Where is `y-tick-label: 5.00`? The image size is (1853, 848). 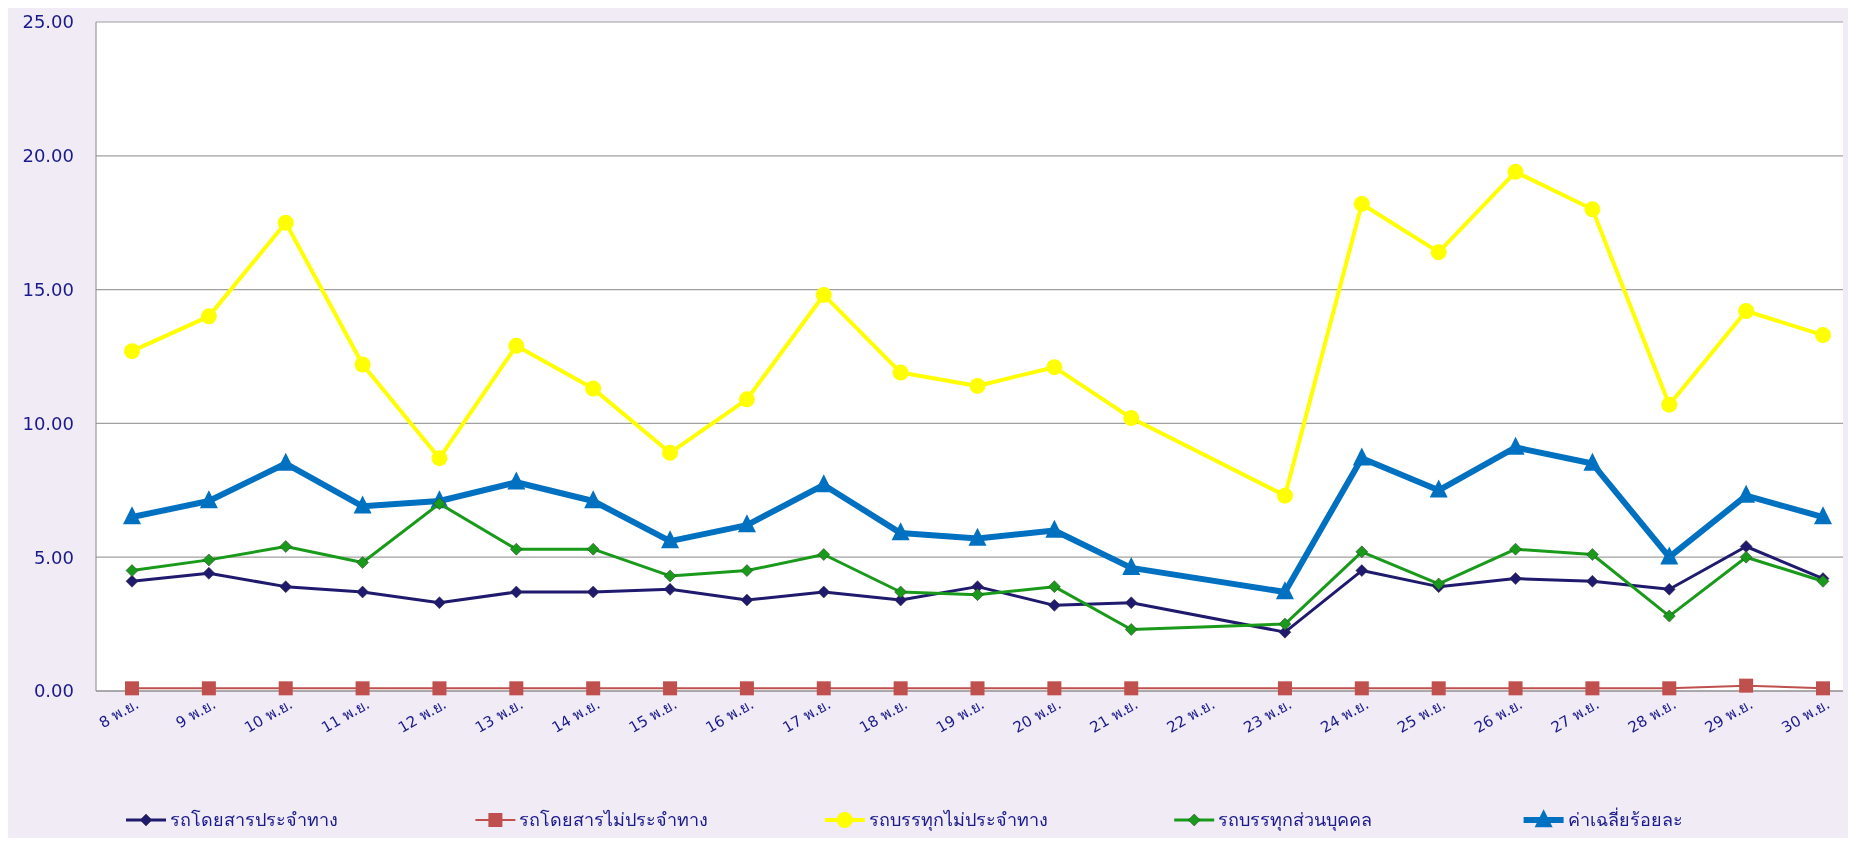
y-tick-label: 5.00 is located at coordinates (53, 557).